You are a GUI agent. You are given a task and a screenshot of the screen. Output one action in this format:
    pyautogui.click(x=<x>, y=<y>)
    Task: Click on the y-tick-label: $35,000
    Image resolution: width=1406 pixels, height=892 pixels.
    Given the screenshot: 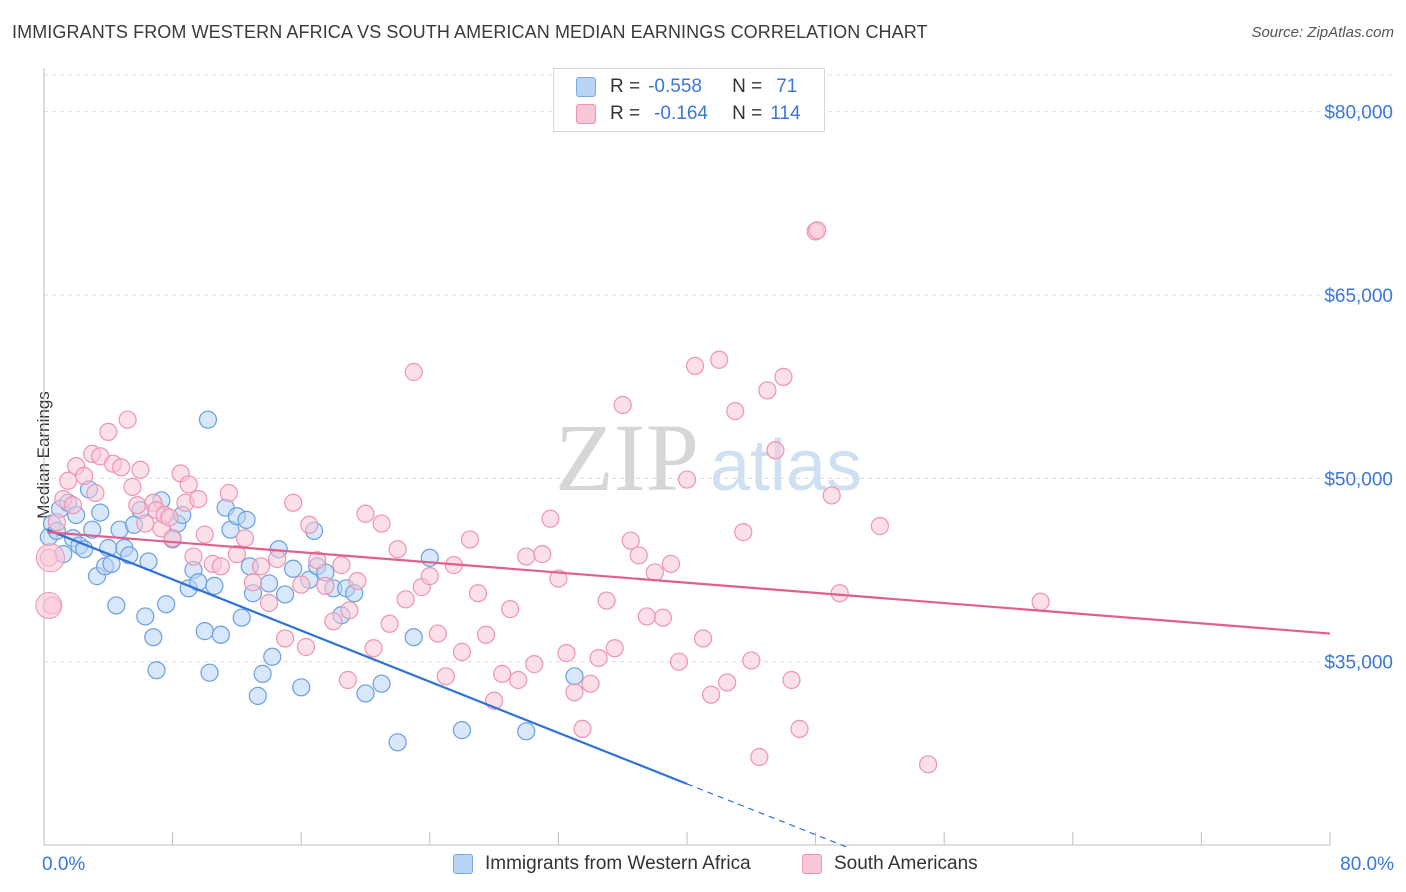 What is the action you would take?
    pyautogui.click(x=1358, y=663)
    